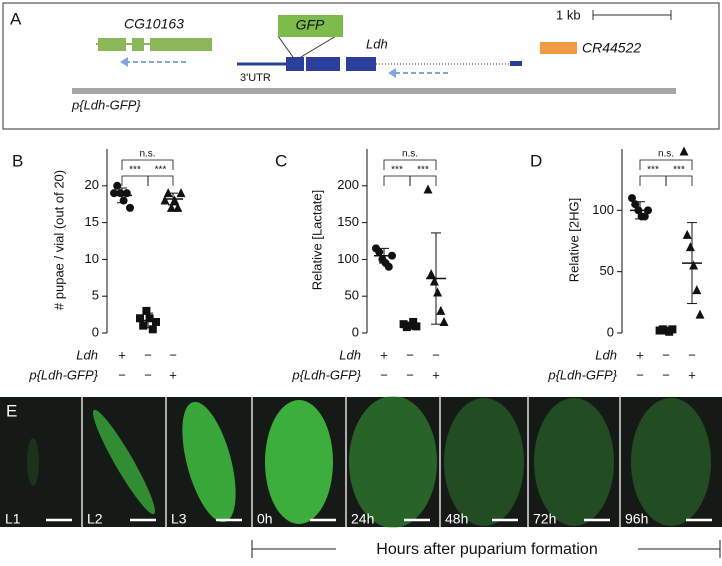  I want to click on y-axis-label: # pupae / vial (out of 20), so click(58, 240).